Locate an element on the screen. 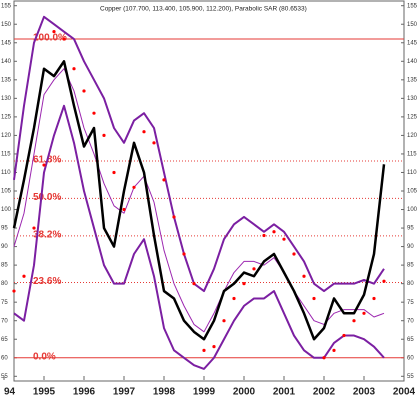 The height and width of the screenshot is (400, 420). y-tick-label: 130 is located at coordinates (6, 99).